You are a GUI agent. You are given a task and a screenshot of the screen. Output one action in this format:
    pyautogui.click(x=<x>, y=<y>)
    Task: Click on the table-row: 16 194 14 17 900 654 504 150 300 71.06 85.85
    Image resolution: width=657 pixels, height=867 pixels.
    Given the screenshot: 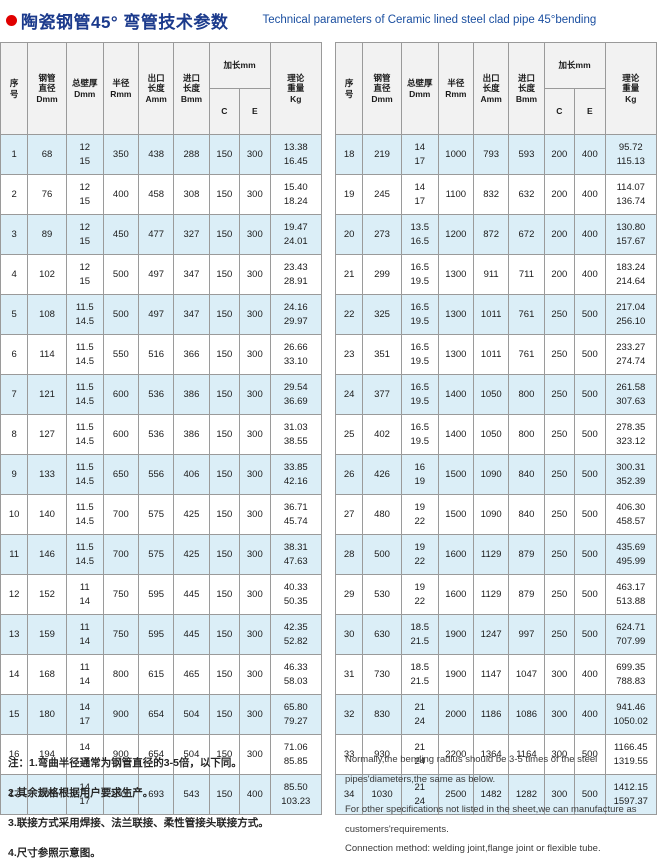 What is the action you would take?
    pyautogui.click(x=161, y=754)
    